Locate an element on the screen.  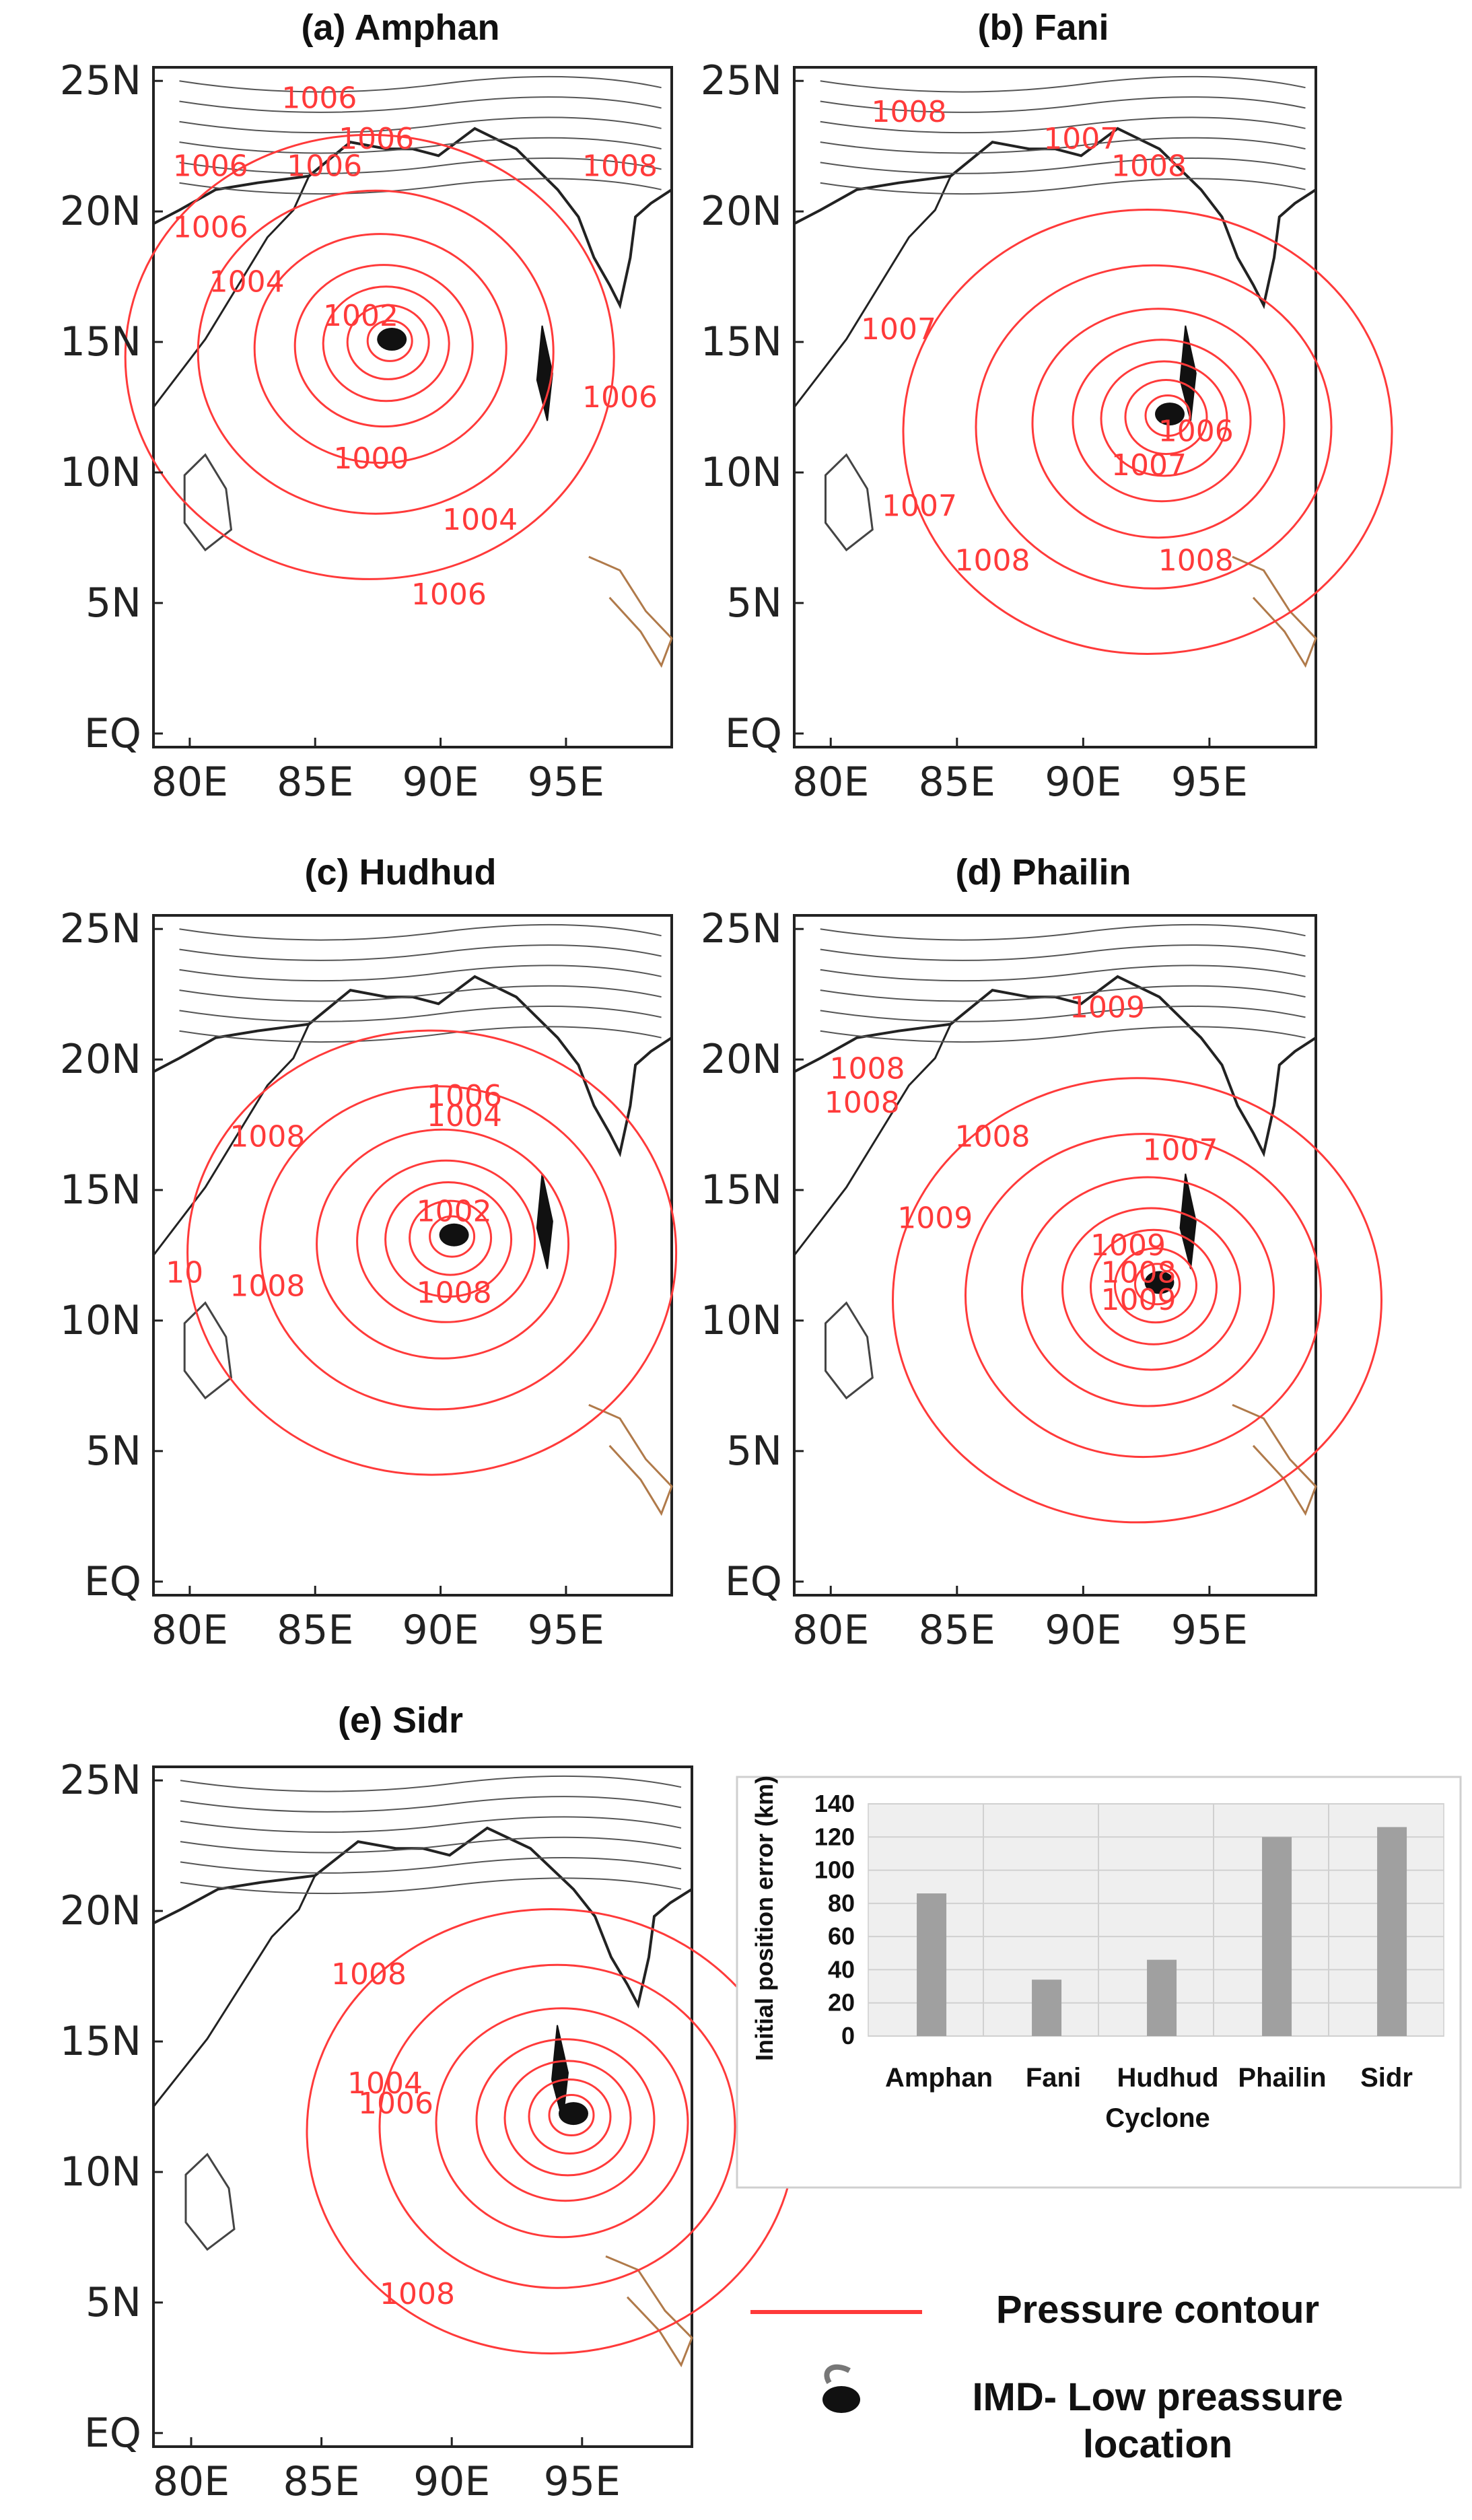
panel-title-fani: (b) Fani is located at coordinates (1043, 28).